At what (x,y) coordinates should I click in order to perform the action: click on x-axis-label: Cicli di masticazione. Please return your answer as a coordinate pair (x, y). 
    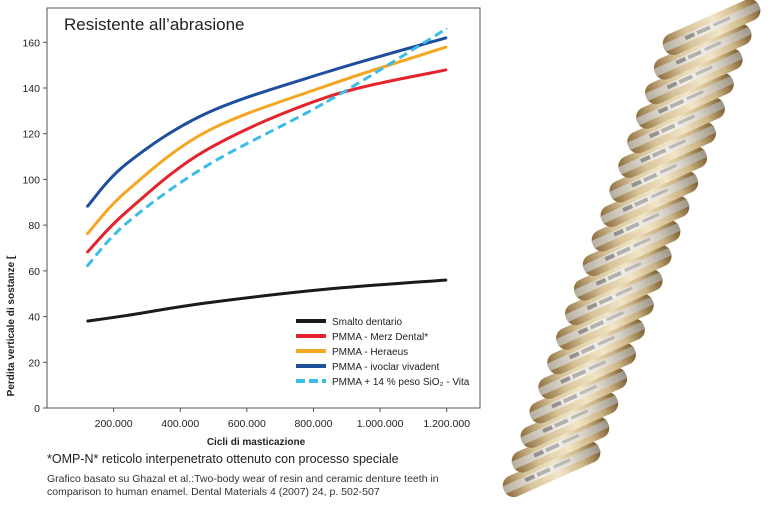
    Looking at the image, I should click on (256, 442).